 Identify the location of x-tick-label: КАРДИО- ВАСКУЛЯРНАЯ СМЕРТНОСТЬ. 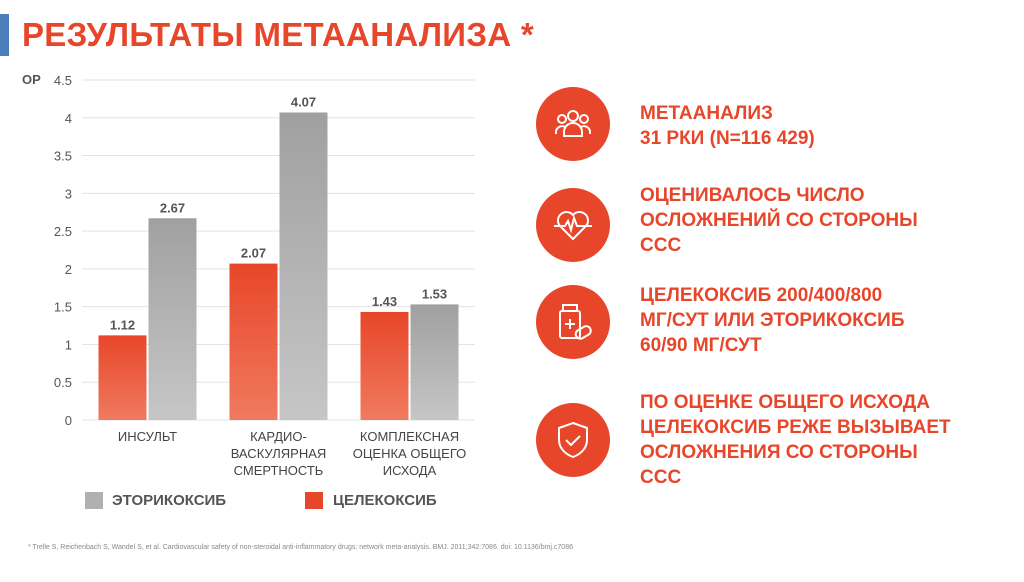
(278, 453).